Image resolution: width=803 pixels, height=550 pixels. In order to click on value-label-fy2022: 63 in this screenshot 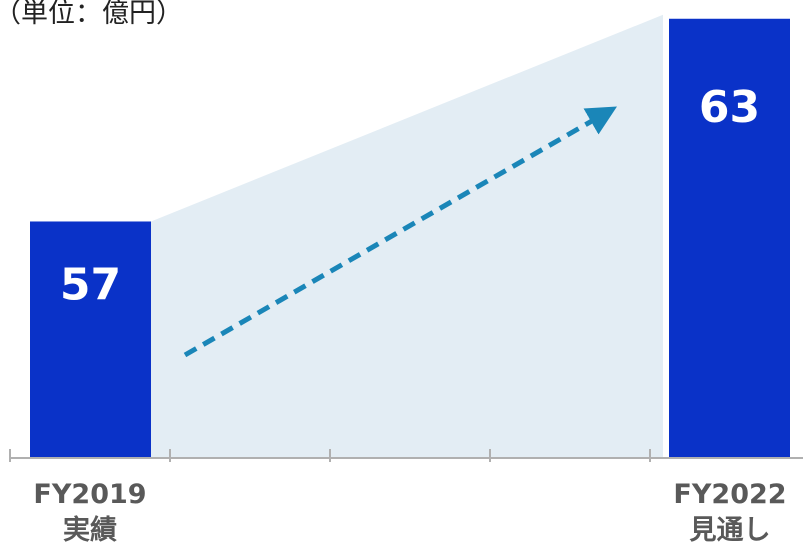, I will do `click(729, 107)`.